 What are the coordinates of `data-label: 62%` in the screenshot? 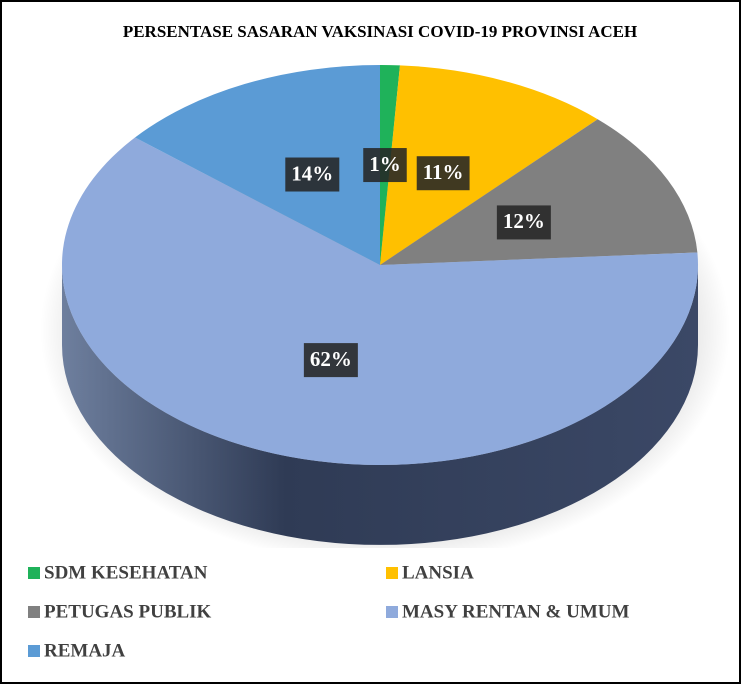 It's located at (331, 359).